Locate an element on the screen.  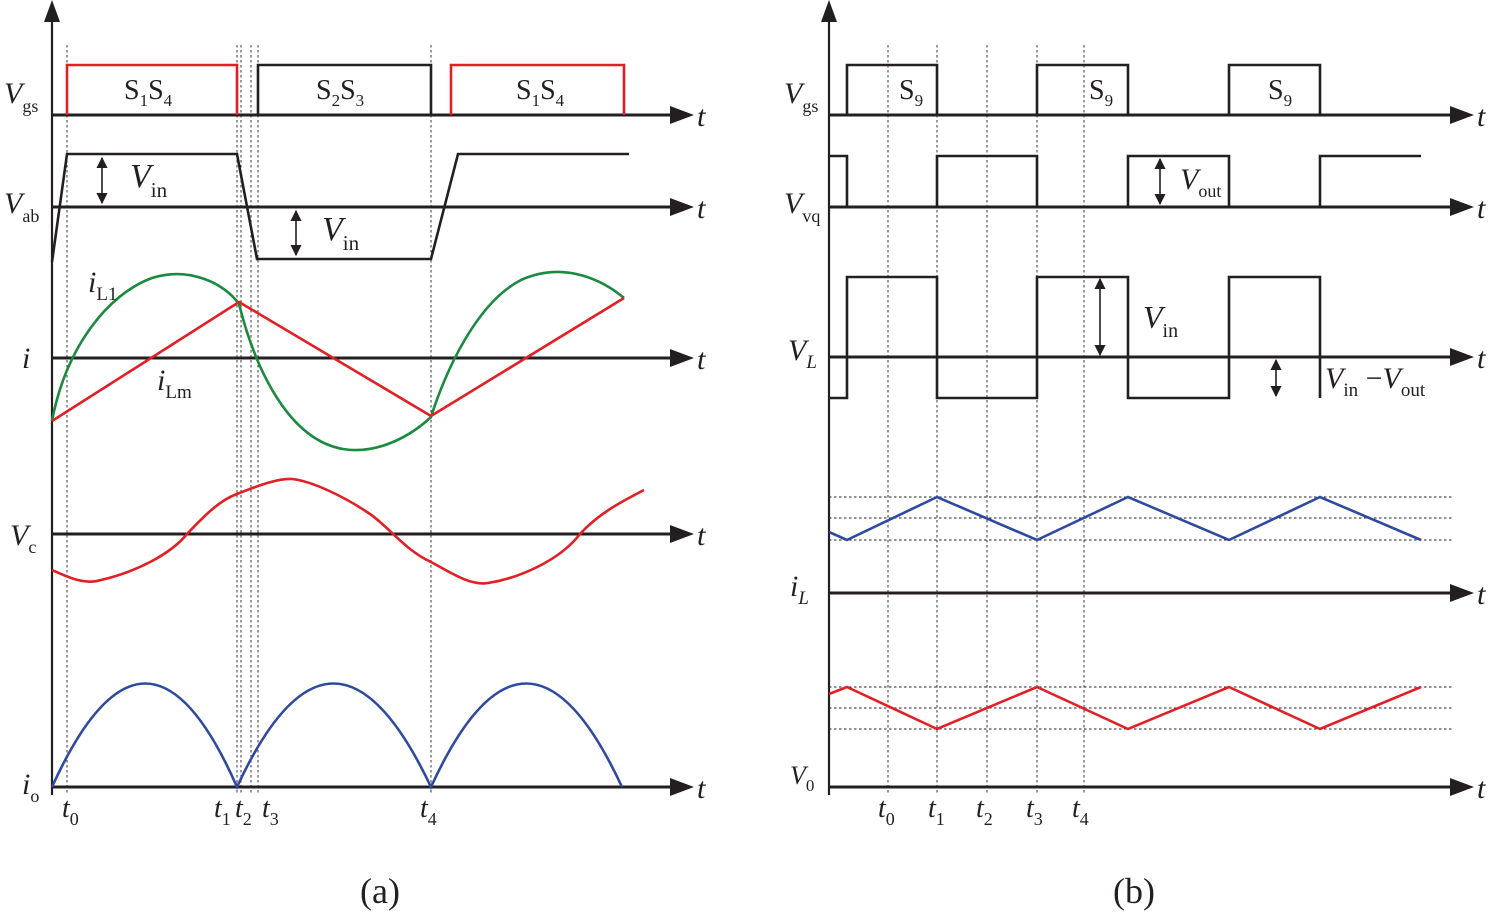
vout-label: Vout is located at coordinates (1200, 182).